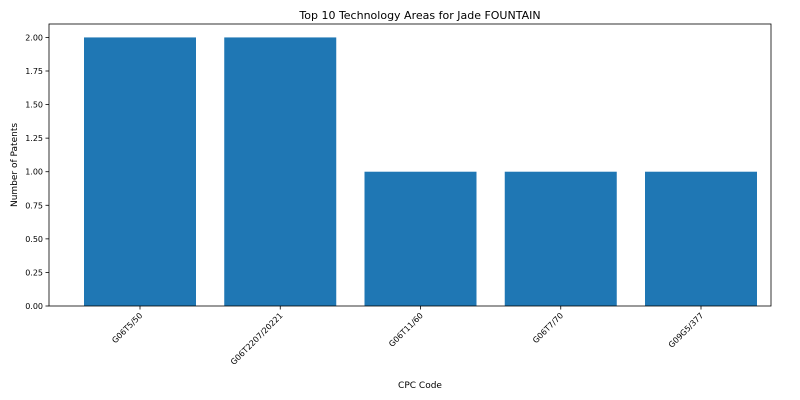 The image size is (800, 400). Describe the element at coordinates (34, 71) in the screenshot. I see `y-tick-label: 1.75` at that location.